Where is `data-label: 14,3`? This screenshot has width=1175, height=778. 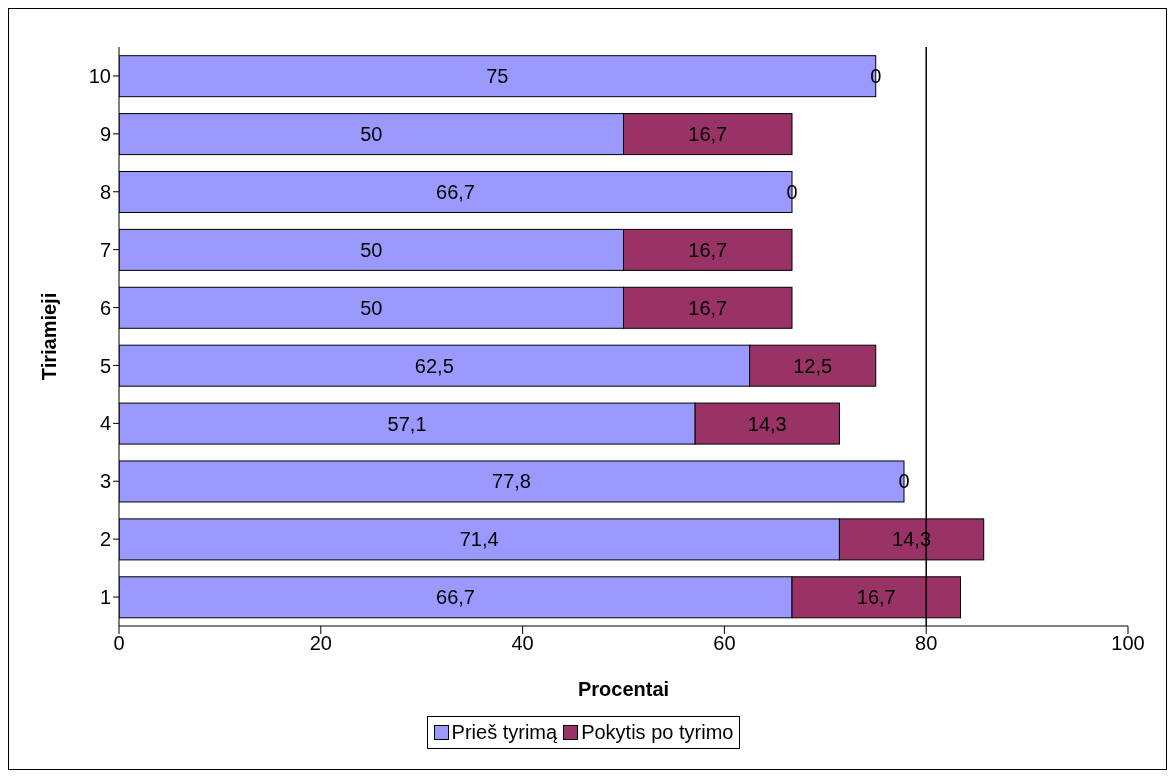 data-label: 14,3 is located at coordinates (767, 423).